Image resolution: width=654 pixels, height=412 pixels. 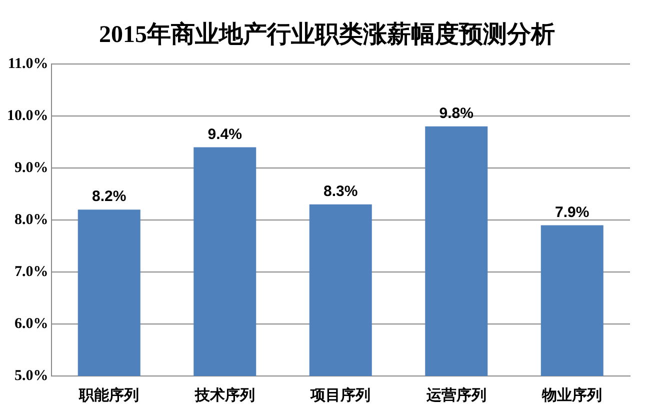 What do you see at coordinates (572, 212) in the screenshot?
I see `data-label: 7.9%` at bounding box center [572, 212].